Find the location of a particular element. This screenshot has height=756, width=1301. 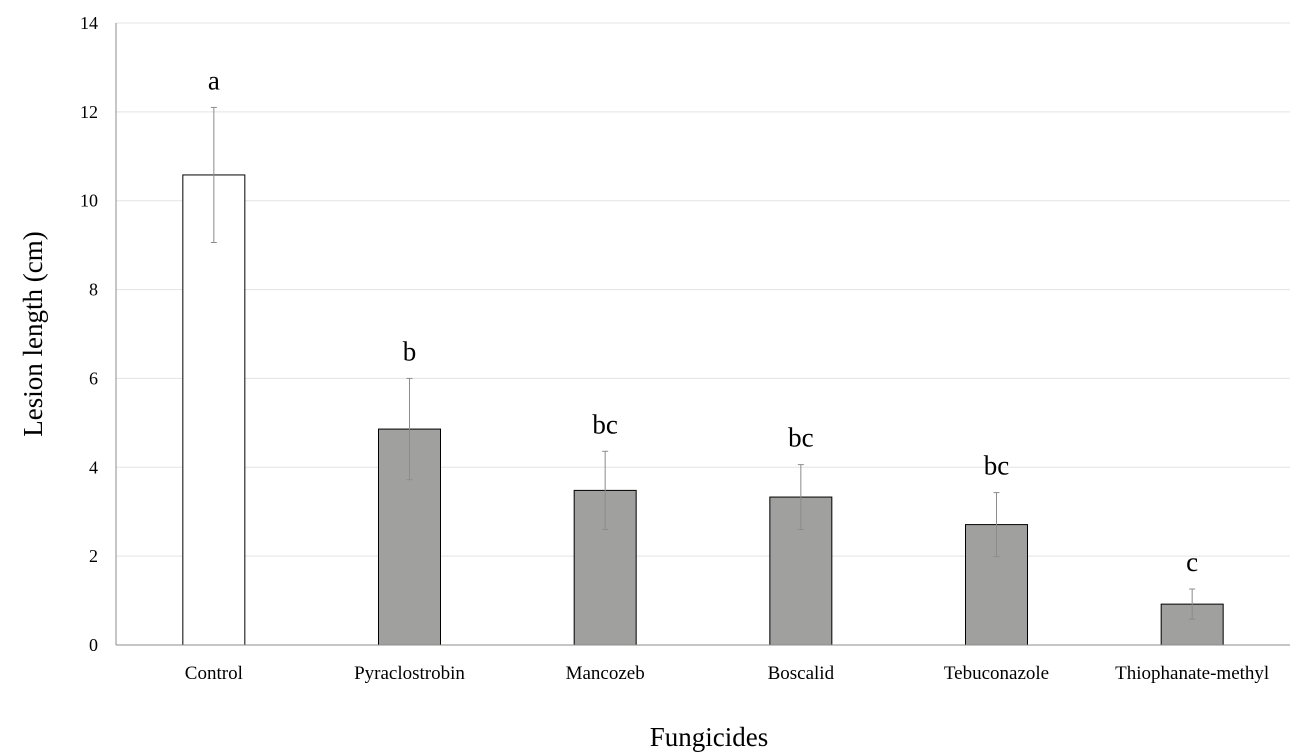

y-axis-title: Lesion length (cm) is located at coordinates (33, 333).